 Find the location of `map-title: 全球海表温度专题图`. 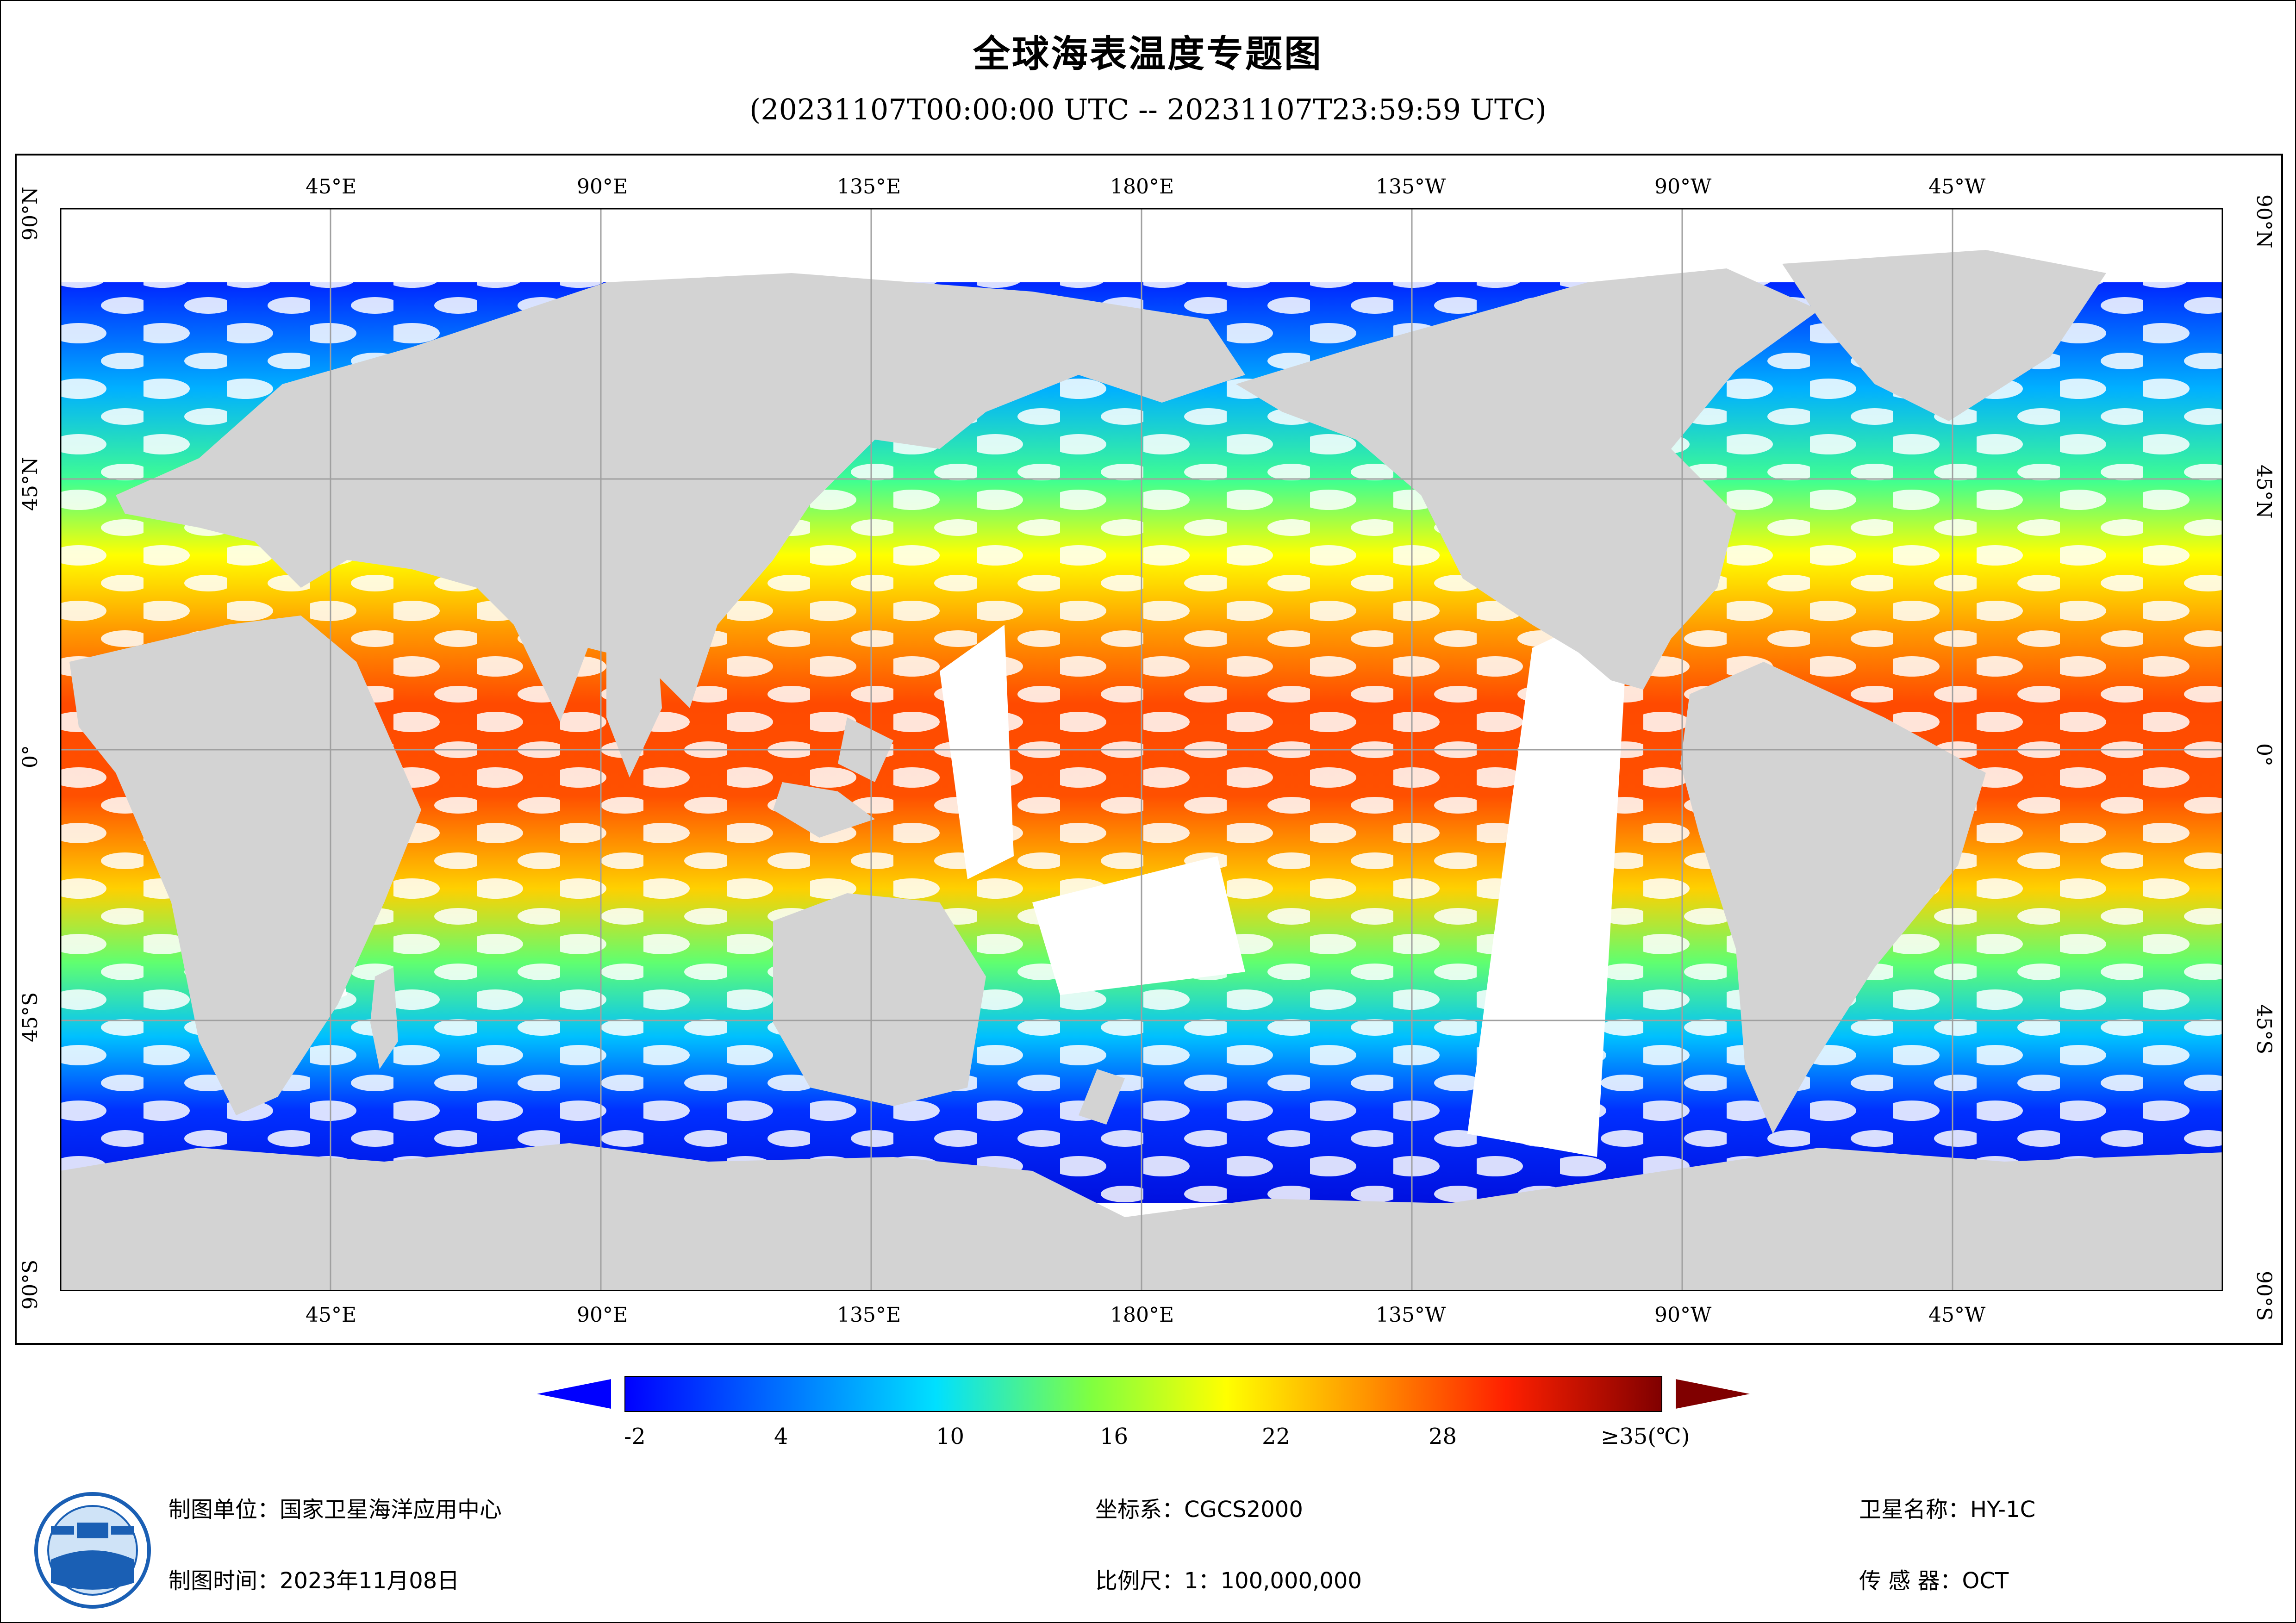

map-title: 全球海表温度专题图 is located at coordinates (1148, 53).